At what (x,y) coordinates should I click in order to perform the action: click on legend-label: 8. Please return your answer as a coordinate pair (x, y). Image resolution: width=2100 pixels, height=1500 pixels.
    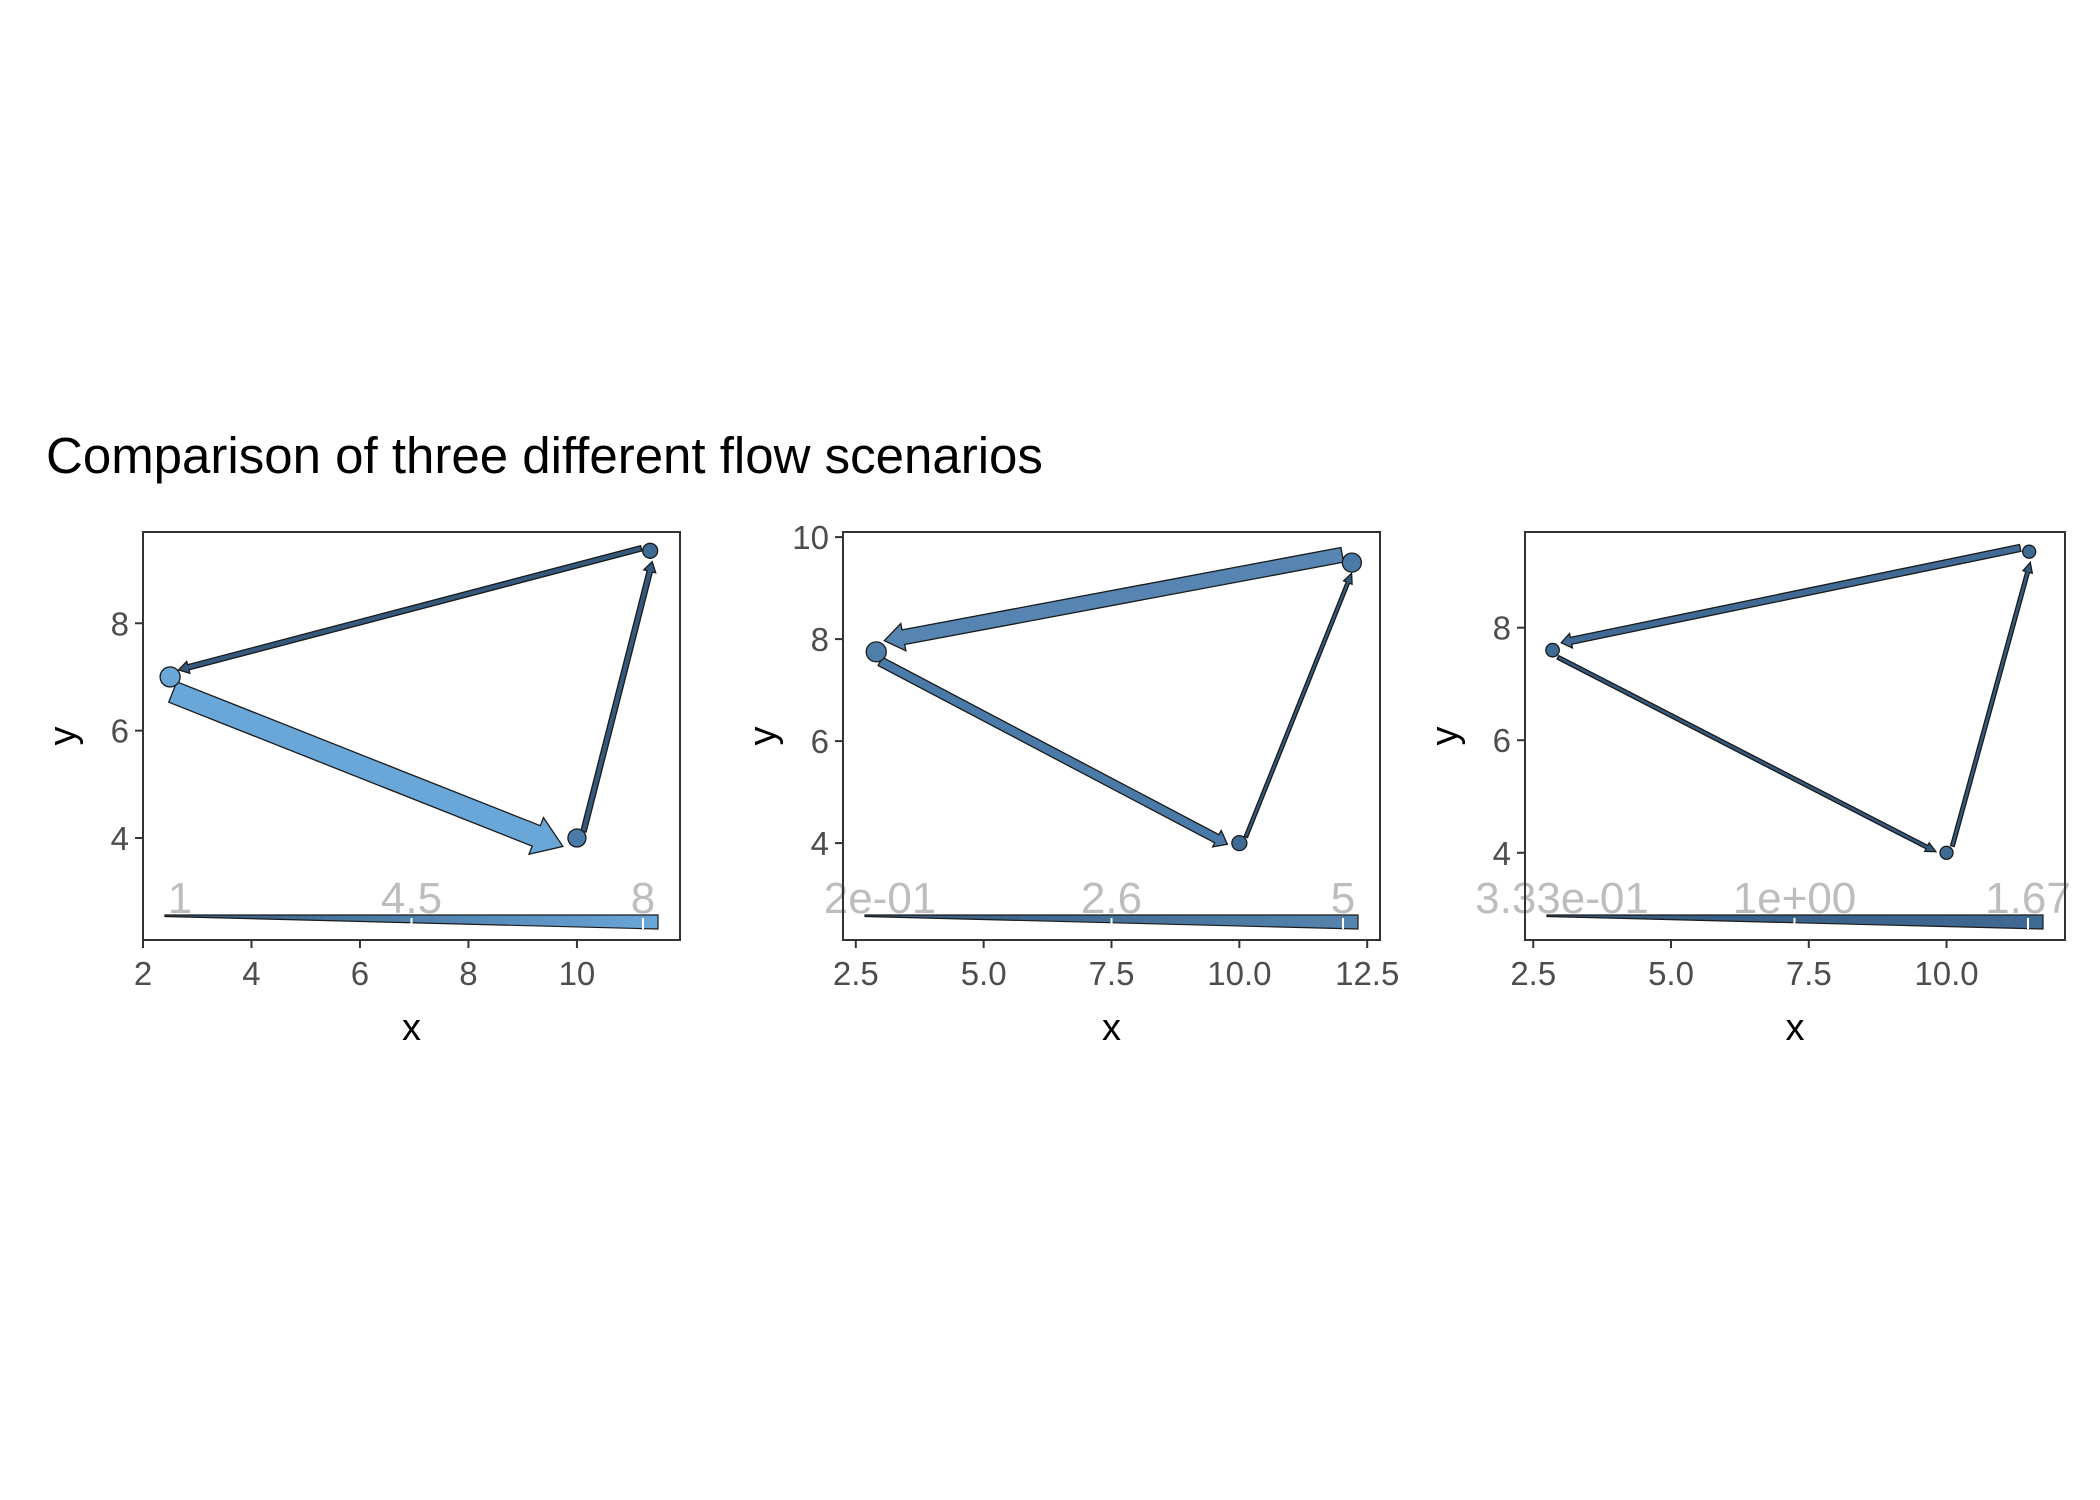
    Looking at the image, I should click on (643, 898).